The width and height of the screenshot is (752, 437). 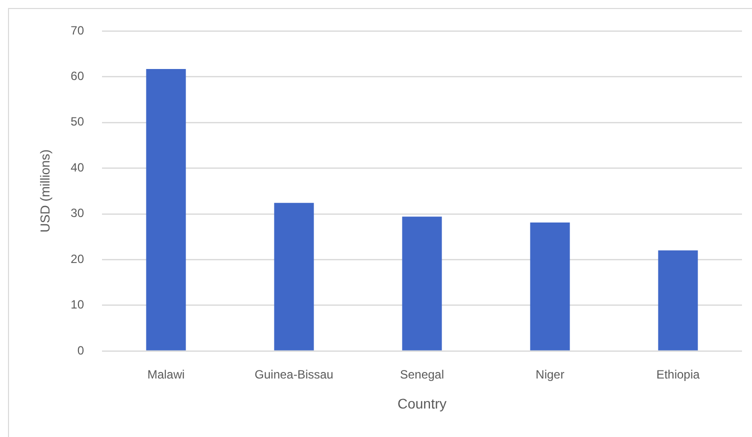 I want to click on x-tick-label: Niger, so click(x=550, y=375).